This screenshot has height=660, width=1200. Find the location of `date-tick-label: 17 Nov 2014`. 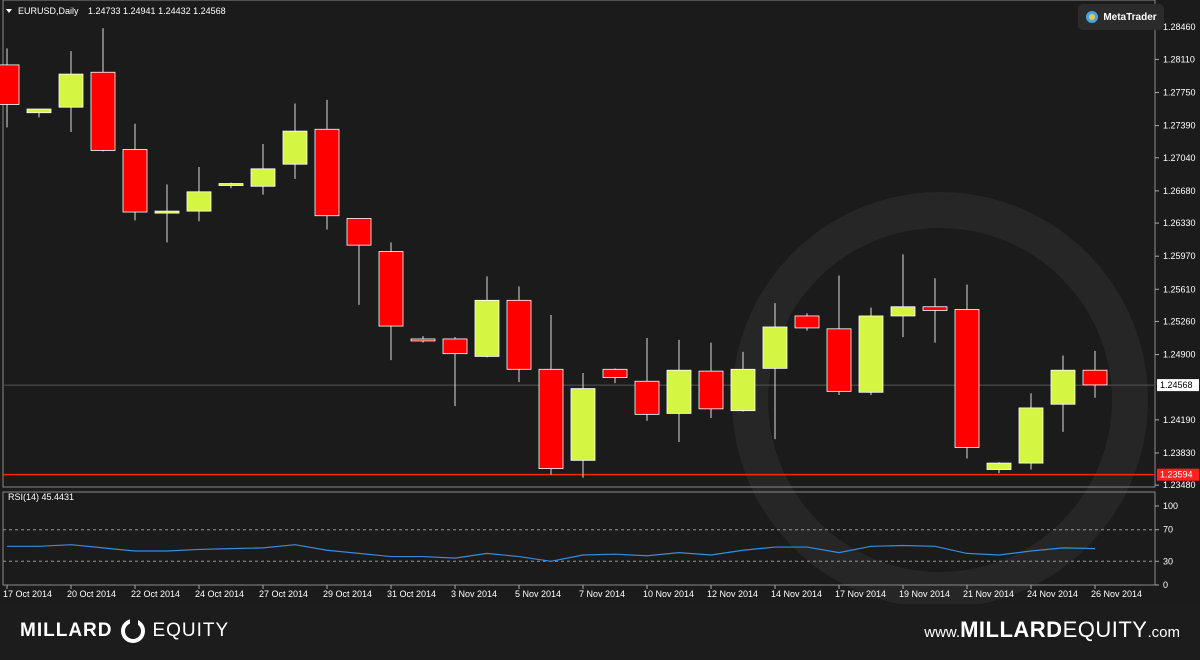

date-tick-label: 17 Nov 2014 is located at coordinates (860, 594).